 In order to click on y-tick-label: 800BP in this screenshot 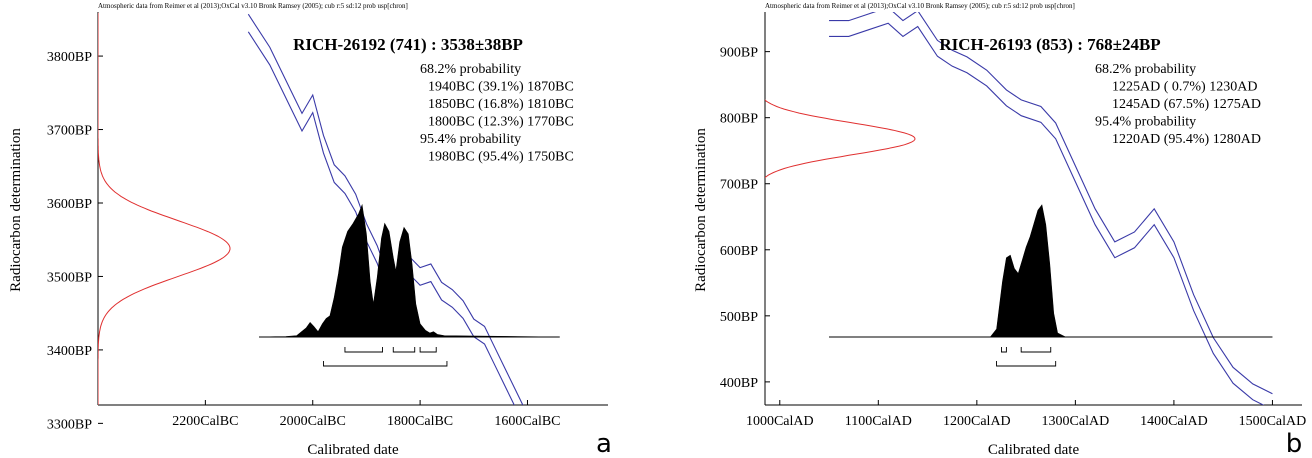, I will do `click(739, 119)`.